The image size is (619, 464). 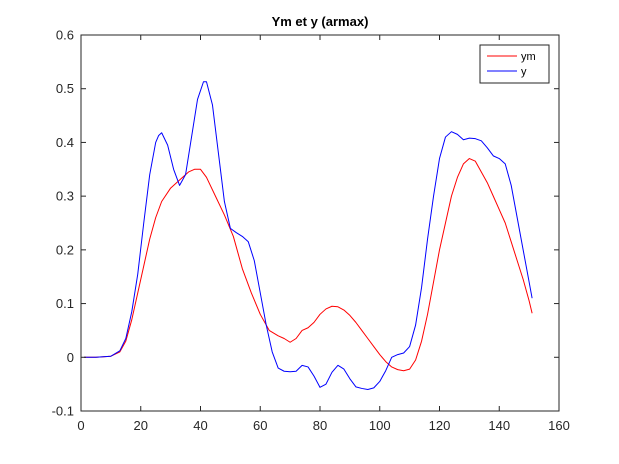 I want to click on x-tick-label: 160, so click(x=559, y=425).